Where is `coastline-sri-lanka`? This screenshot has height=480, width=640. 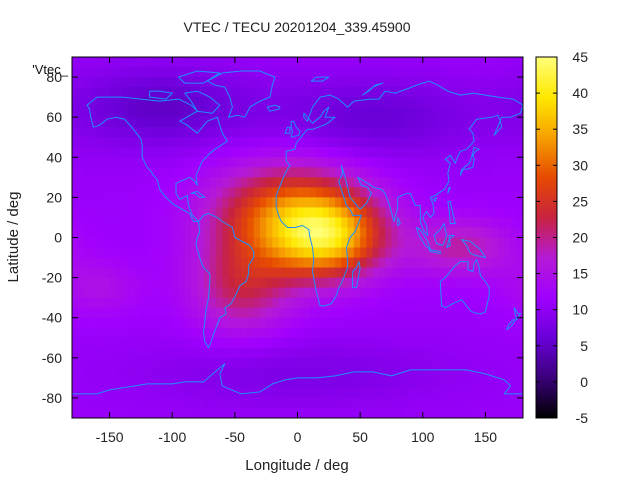
coastline-sri-lanka is located at coordinates (399, 221).